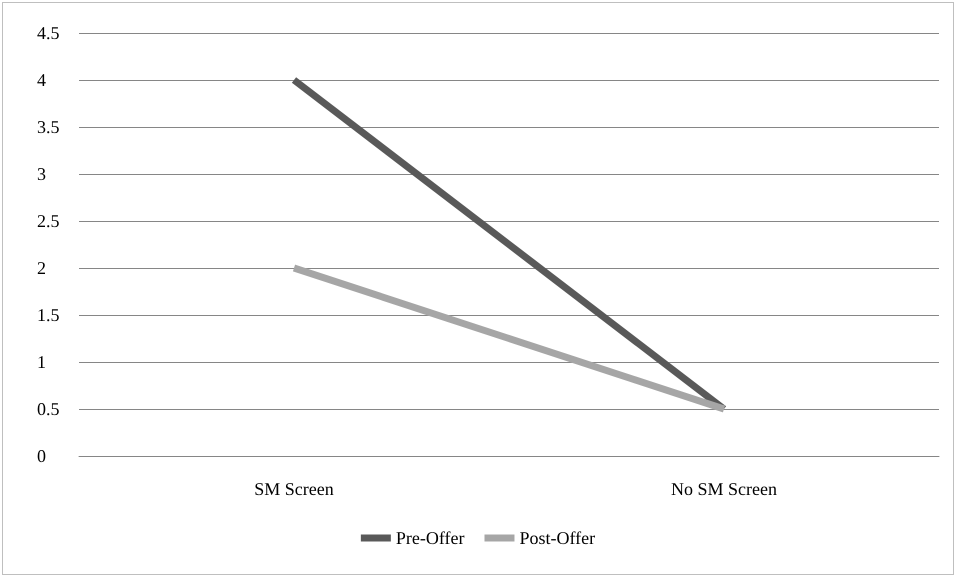  Describe the element at coordinates (41, 80) in the screenshot. I see `y-tick-label: 4` at that location.